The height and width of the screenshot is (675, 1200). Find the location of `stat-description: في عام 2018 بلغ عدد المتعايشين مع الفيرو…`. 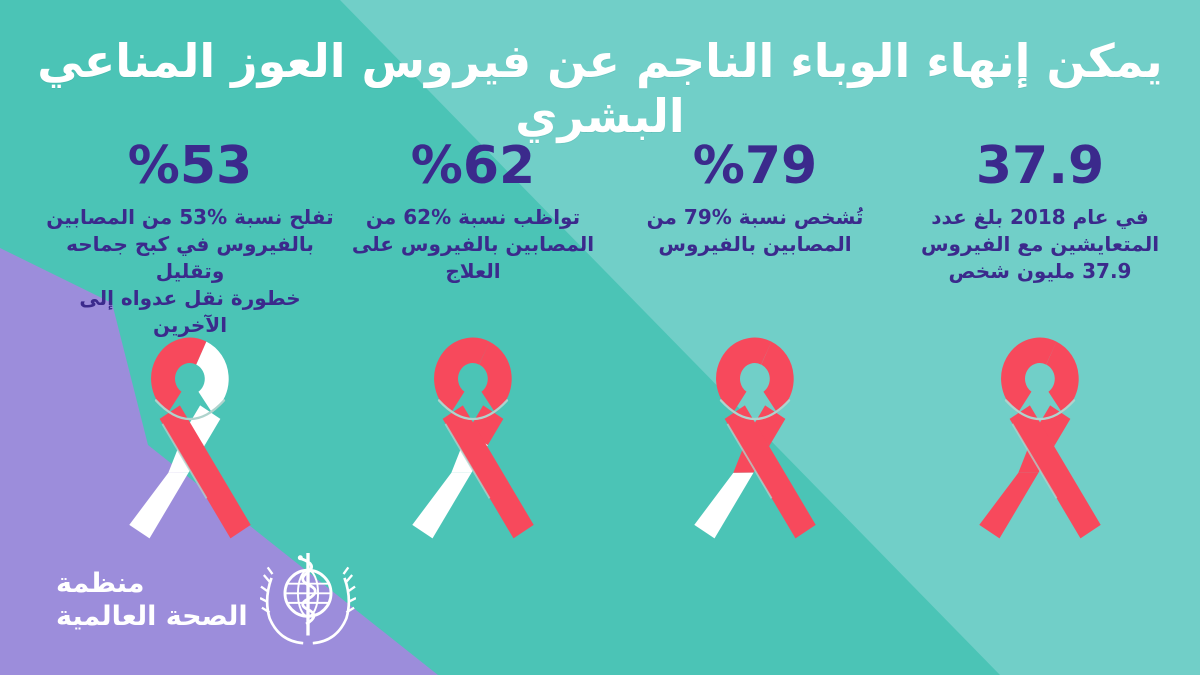

stat-description: في عام 2018 بلغ عدد المتعايشين مع الفيرو… is located at coordinates (1040, 244).